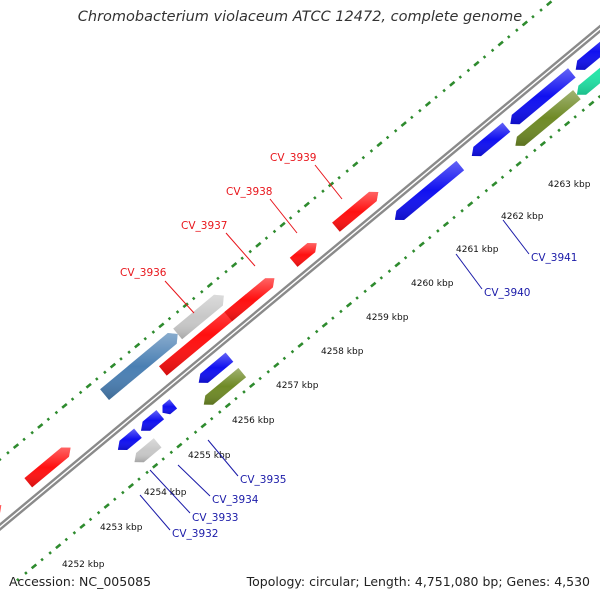 The width and height of the screenshot is (600, 600). I want to click on gene-label-reverse: CV_3935, so click(263, 480).